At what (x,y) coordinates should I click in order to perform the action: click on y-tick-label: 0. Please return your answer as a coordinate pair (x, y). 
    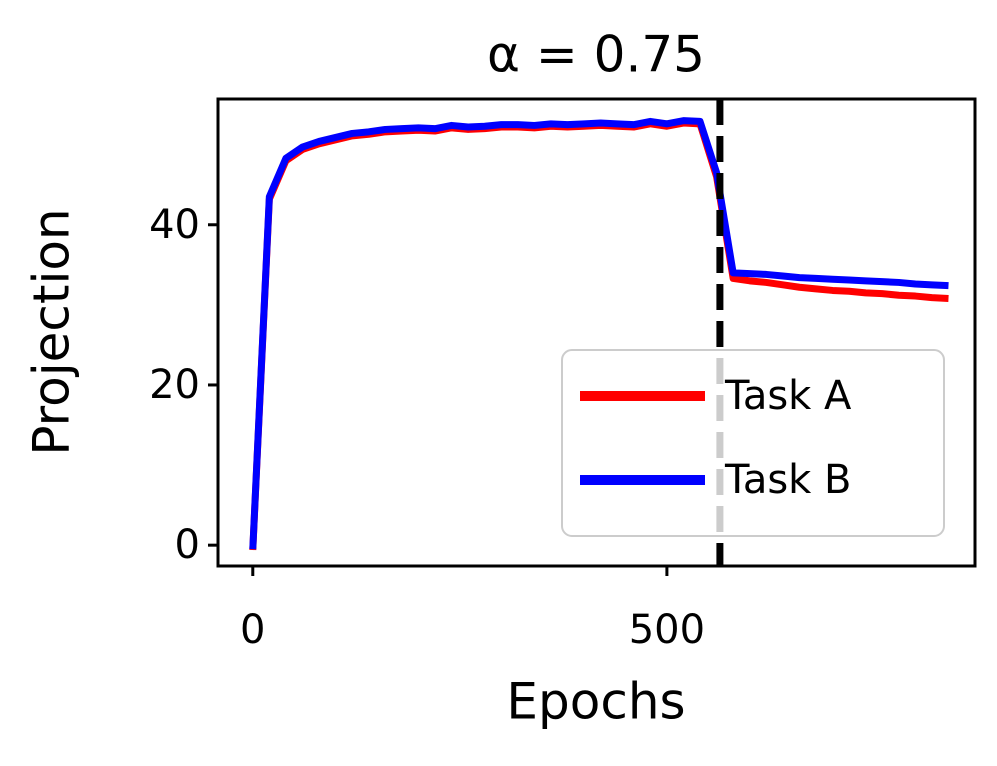
    Looking at the image, I should click on (187, 545).